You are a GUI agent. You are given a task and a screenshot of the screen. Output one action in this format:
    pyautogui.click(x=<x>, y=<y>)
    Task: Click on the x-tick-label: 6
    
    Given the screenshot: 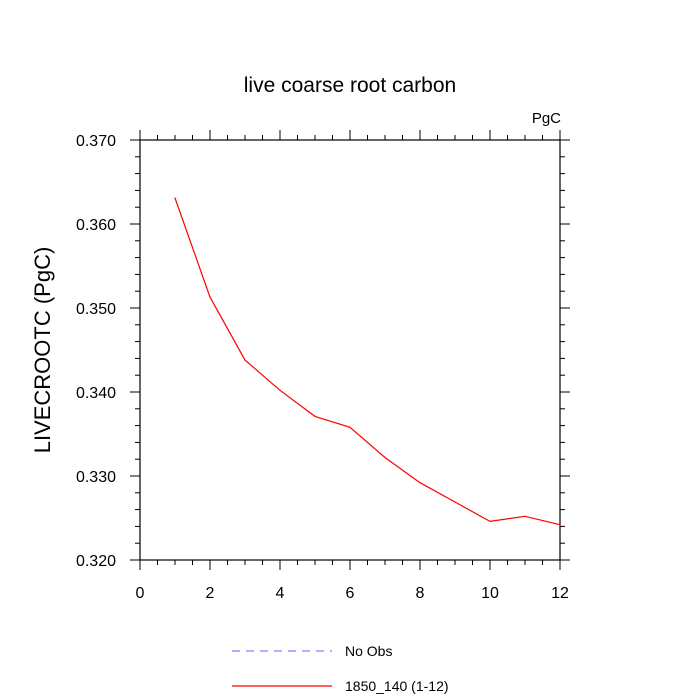 What is the action you would take?
    pyautogui.click(x=350, y=593)
    